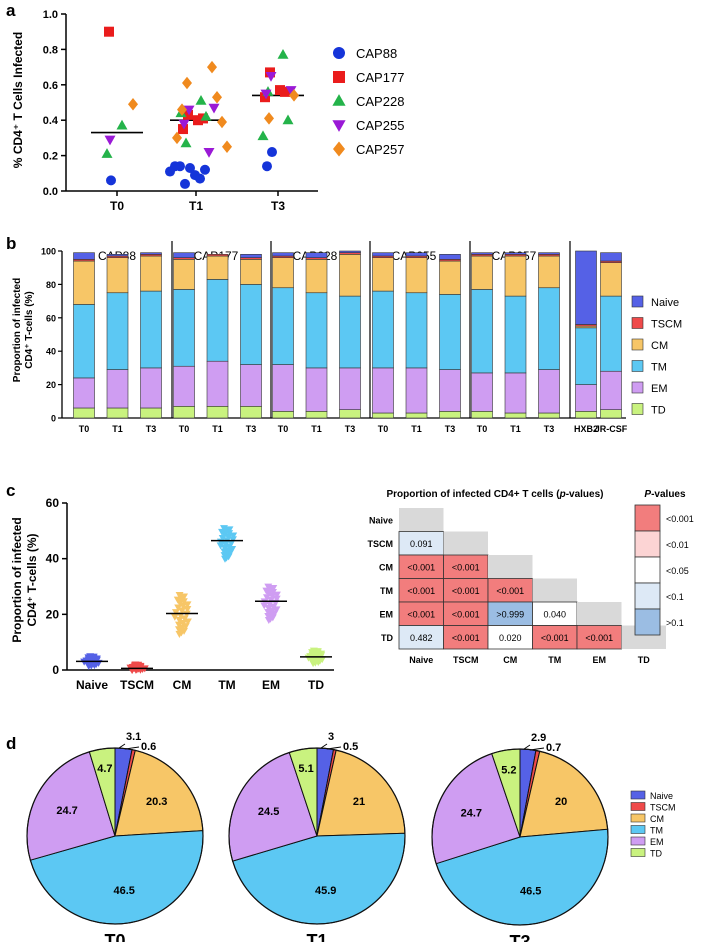  Describe the element at coordinates (637, 387) in the screenshot. I see `panel-b-legend-swatch-em` at that location.